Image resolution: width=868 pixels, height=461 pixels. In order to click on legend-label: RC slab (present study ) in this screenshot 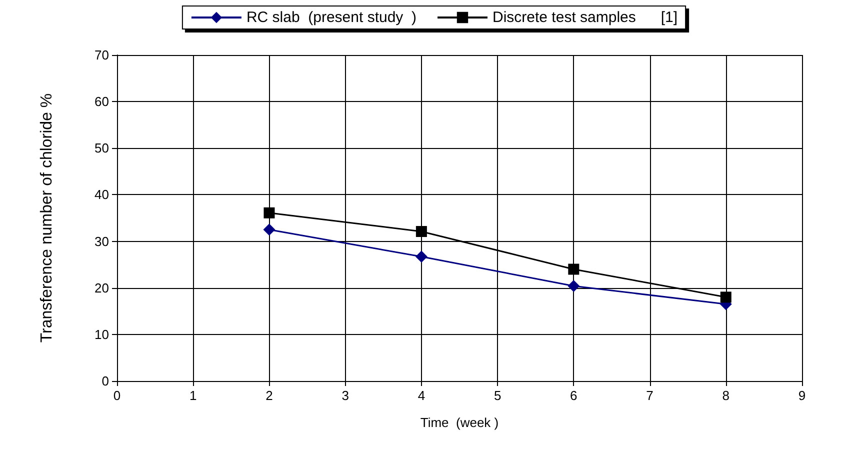, I will do `click(331, 17)`.